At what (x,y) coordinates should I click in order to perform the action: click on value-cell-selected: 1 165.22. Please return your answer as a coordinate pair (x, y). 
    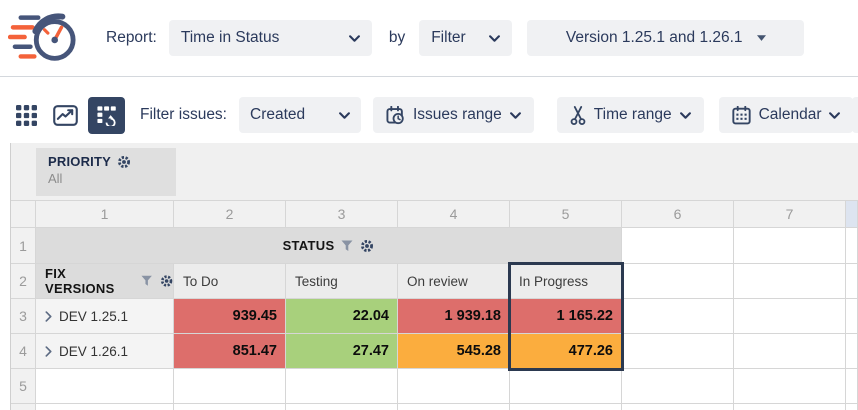
    Looking at the image, I should click on (566, 316).